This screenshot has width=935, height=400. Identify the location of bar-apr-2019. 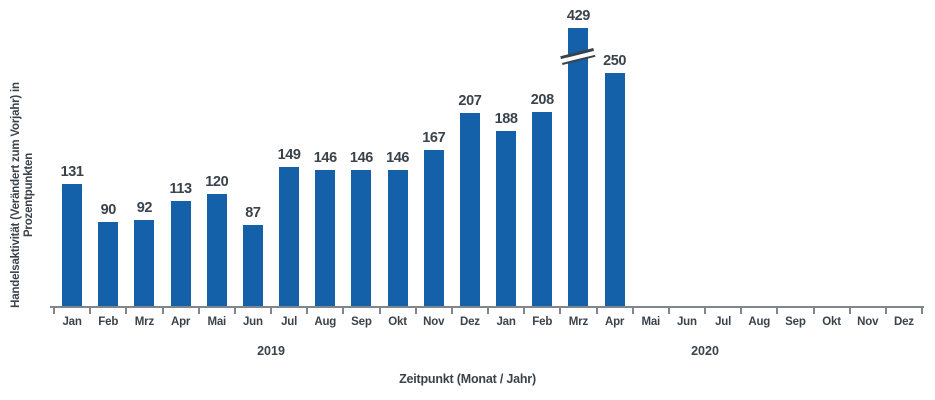
(180, 253).